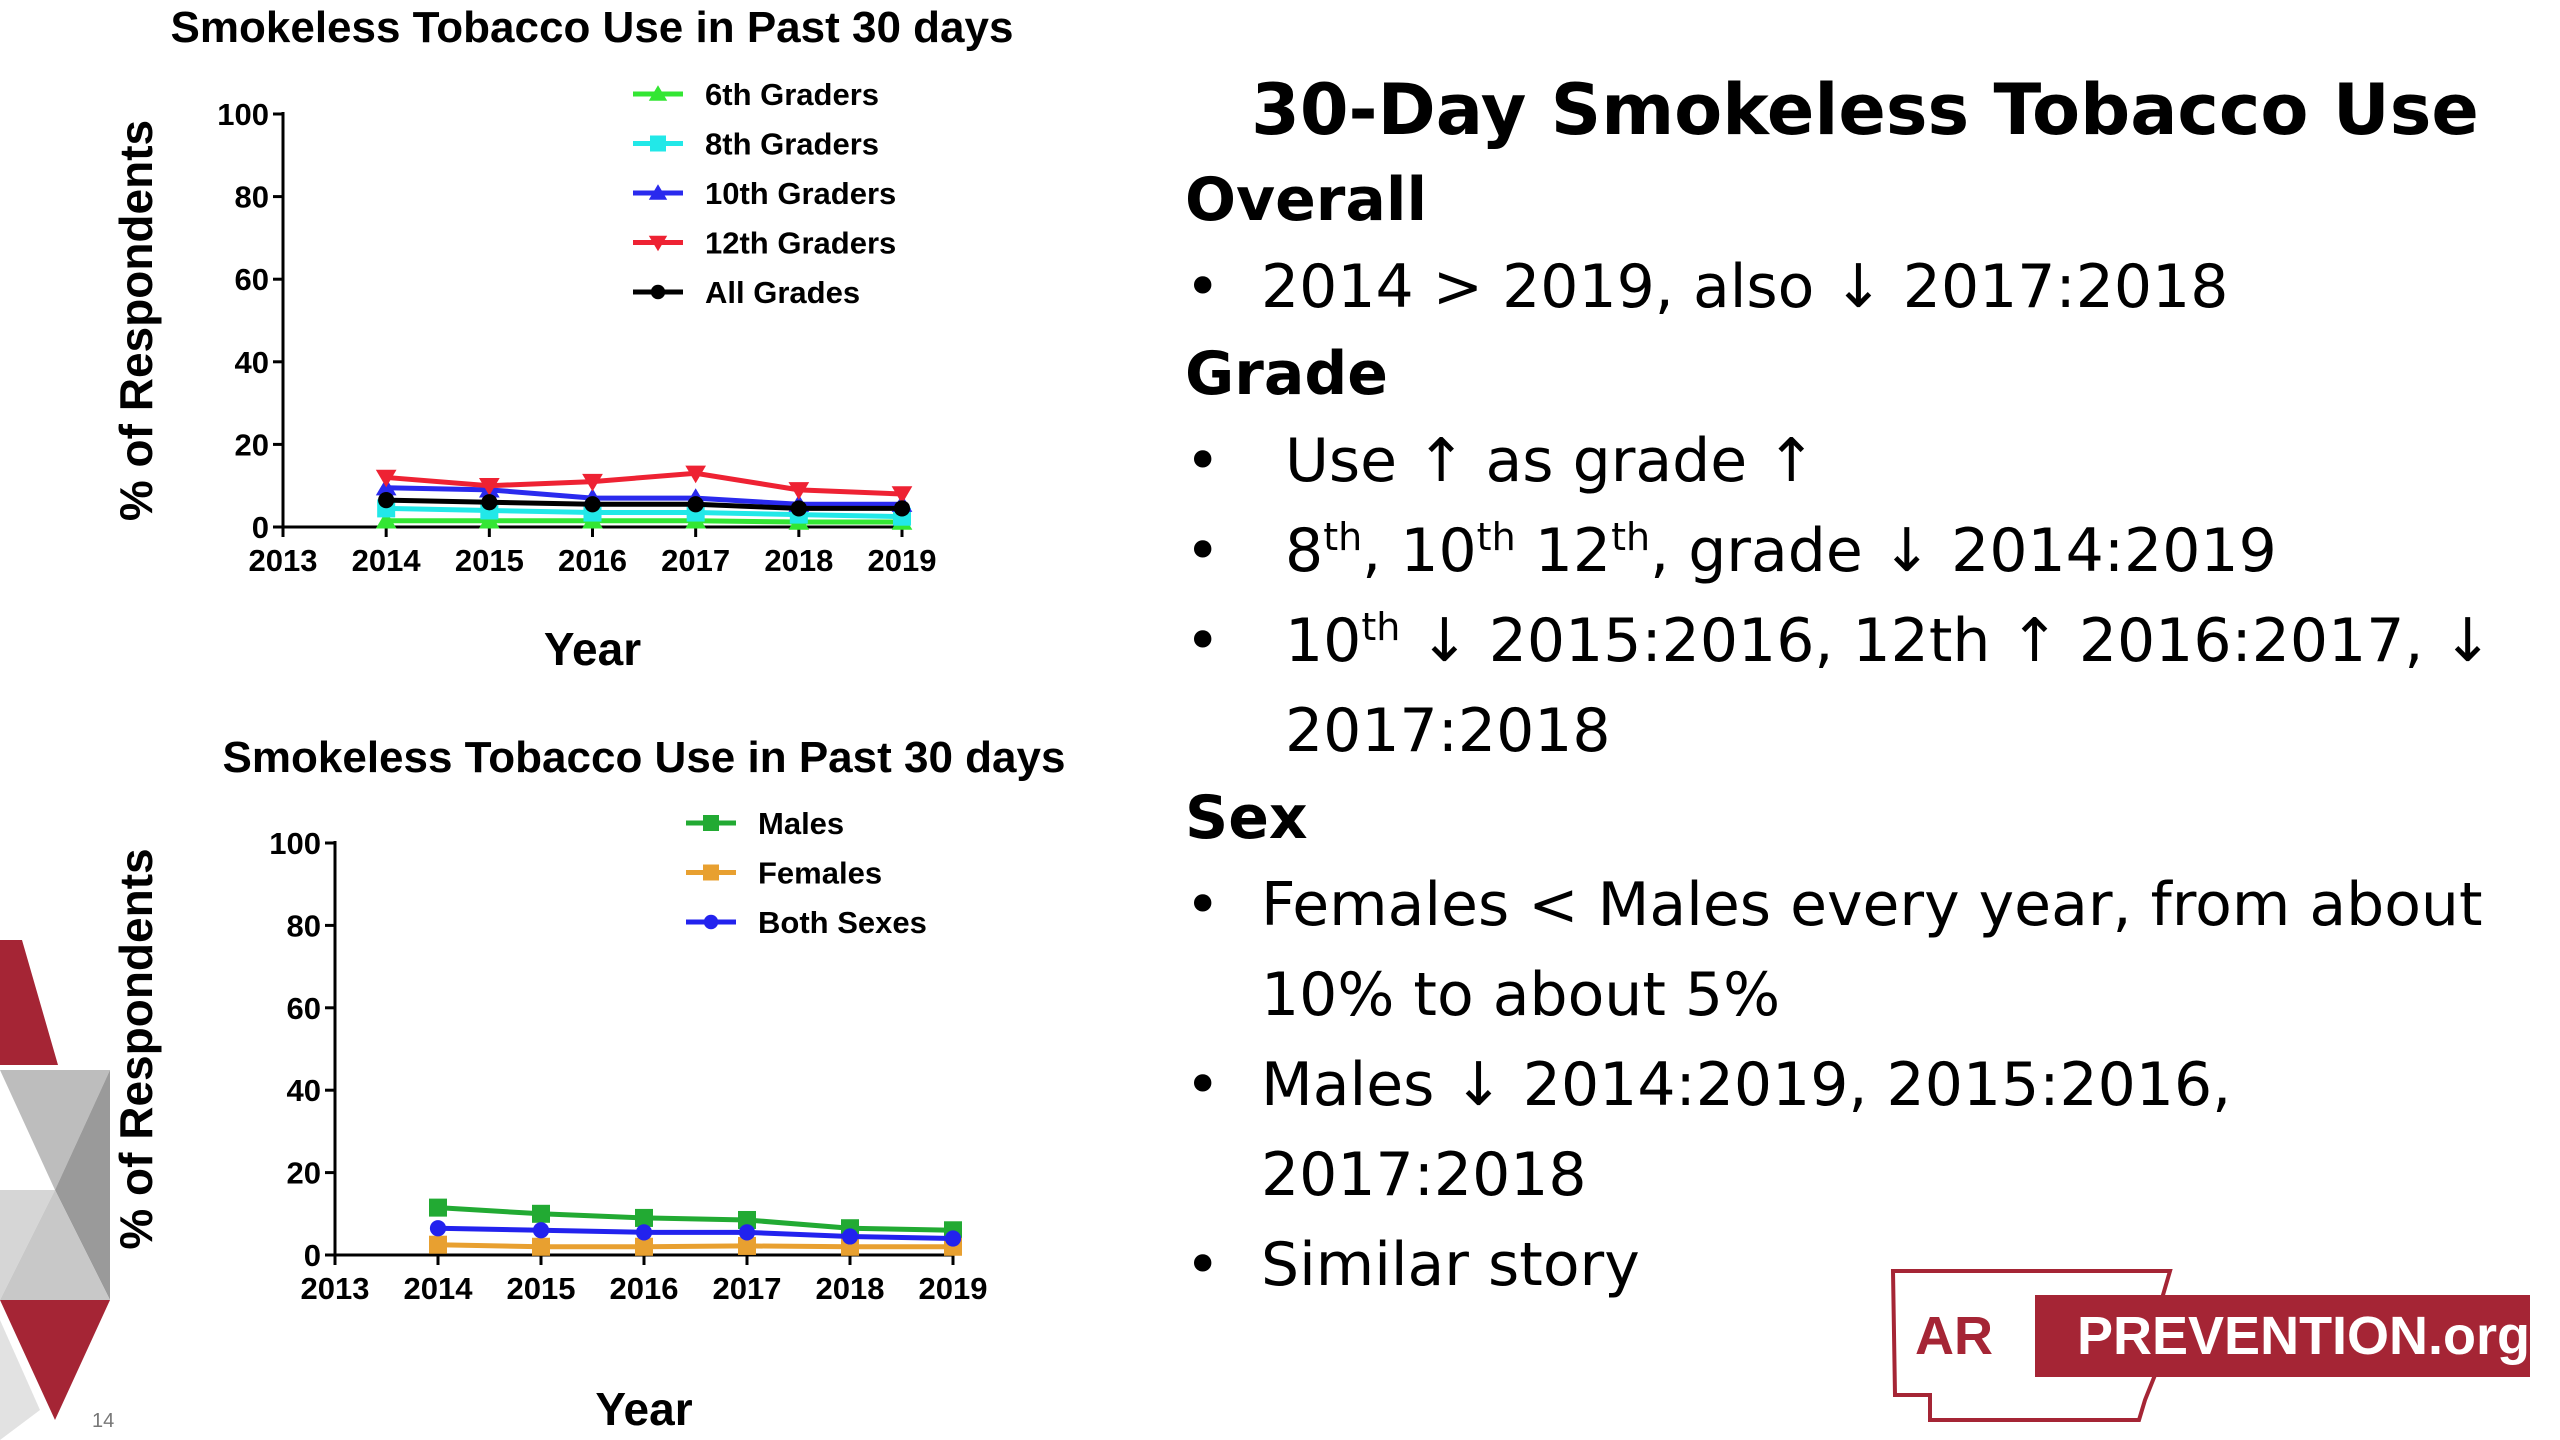 This screenshot has width=2560, height=1440. I want to click on decorative-triangles, so click(55, 1190).